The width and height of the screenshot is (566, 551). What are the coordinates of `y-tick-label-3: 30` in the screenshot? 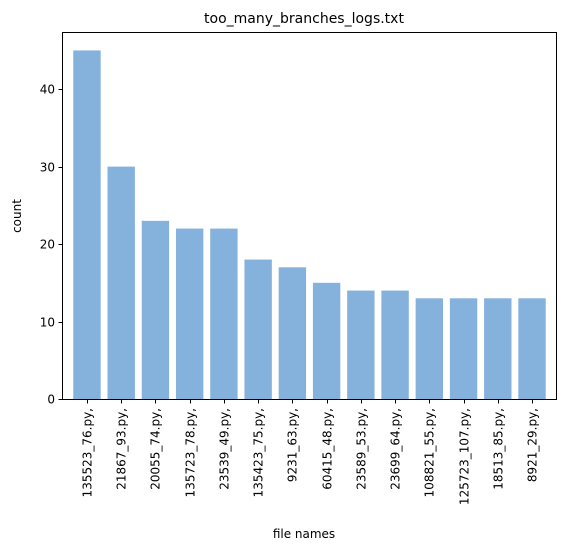 It's located at (47, 168).